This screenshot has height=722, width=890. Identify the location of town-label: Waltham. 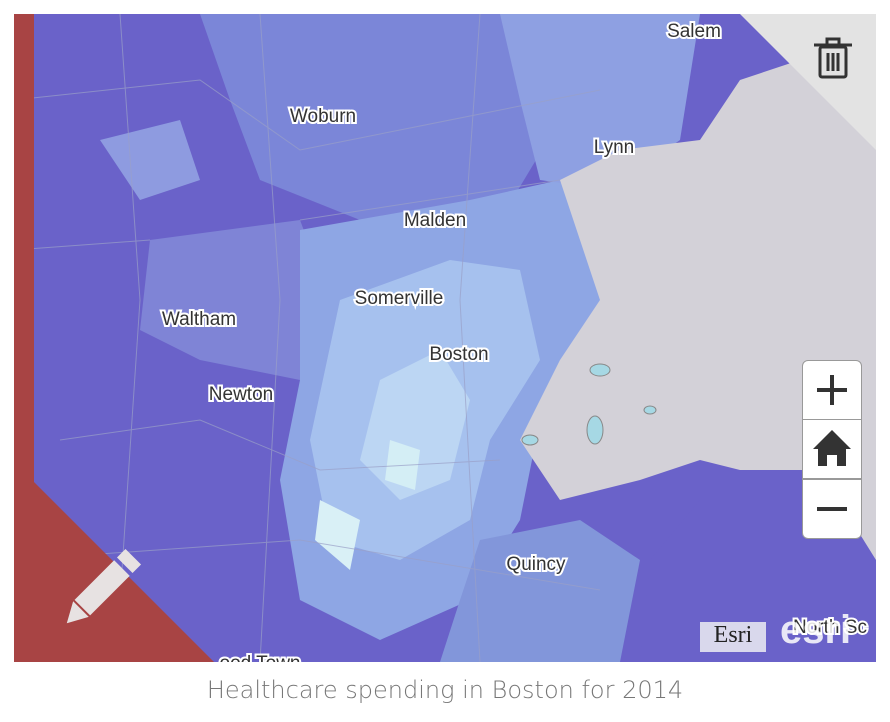
(199, 319).